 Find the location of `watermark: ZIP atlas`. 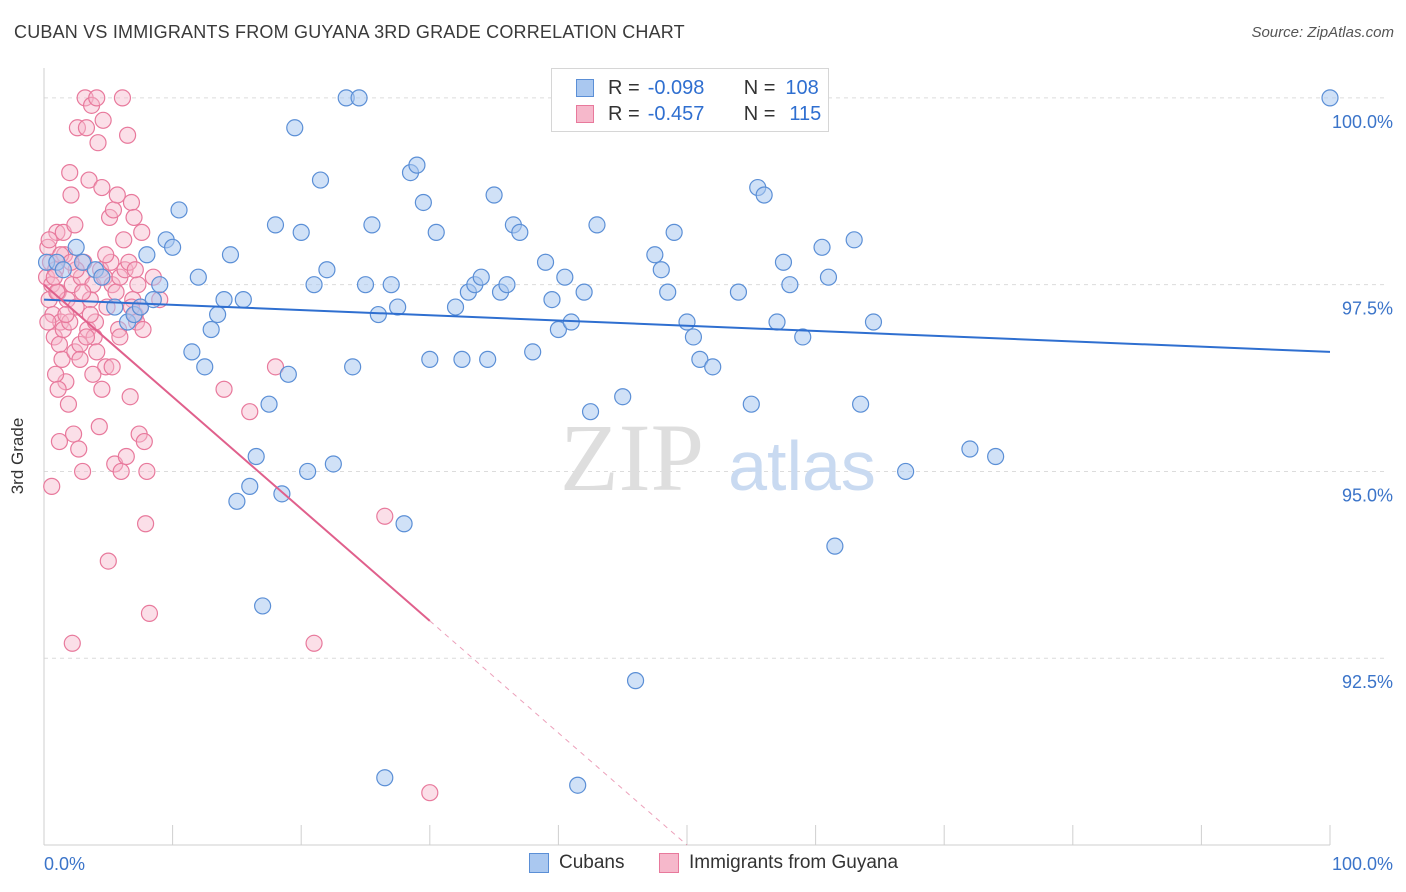

watermark: ZIP atlas is located at coordinates (718, 457).